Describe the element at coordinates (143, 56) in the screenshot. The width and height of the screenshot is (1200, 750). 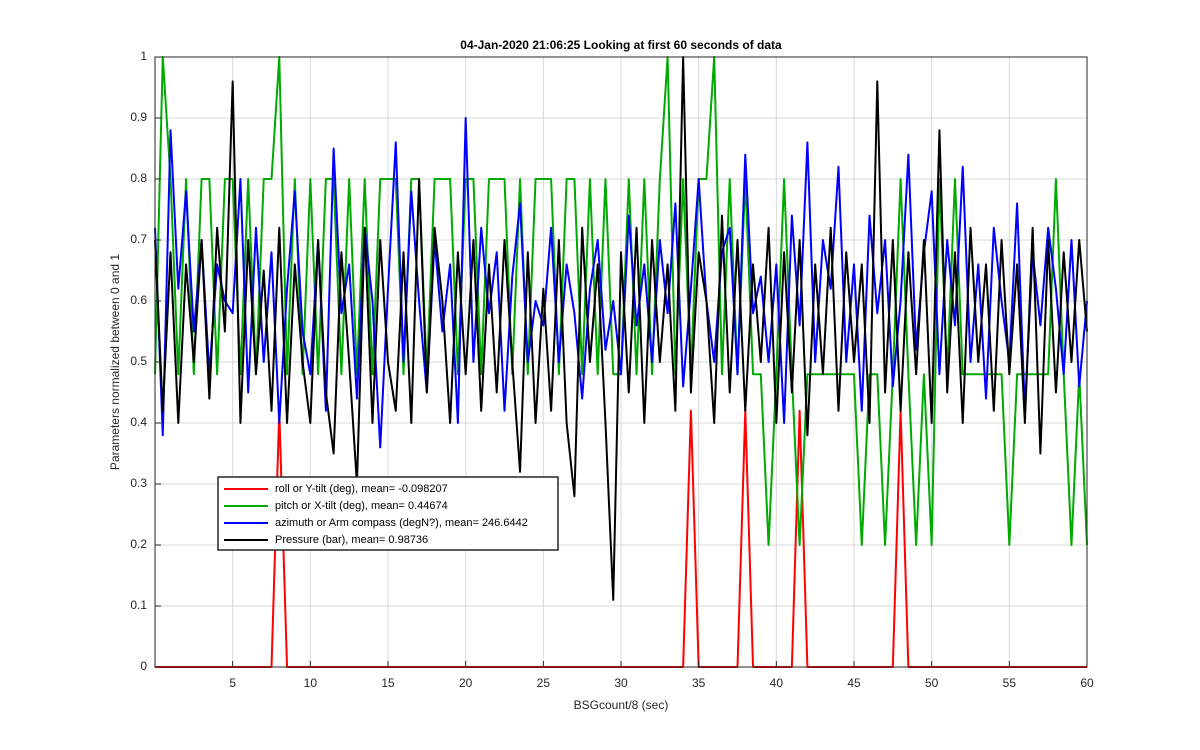
I see `y-tick-label: 1` at that location.